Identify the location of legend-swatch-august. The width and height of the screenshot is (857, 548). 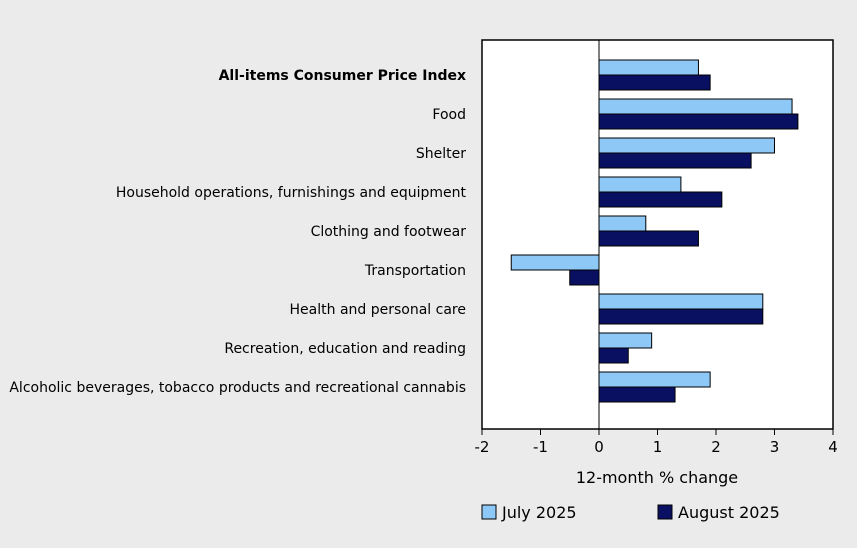
(665, 512).